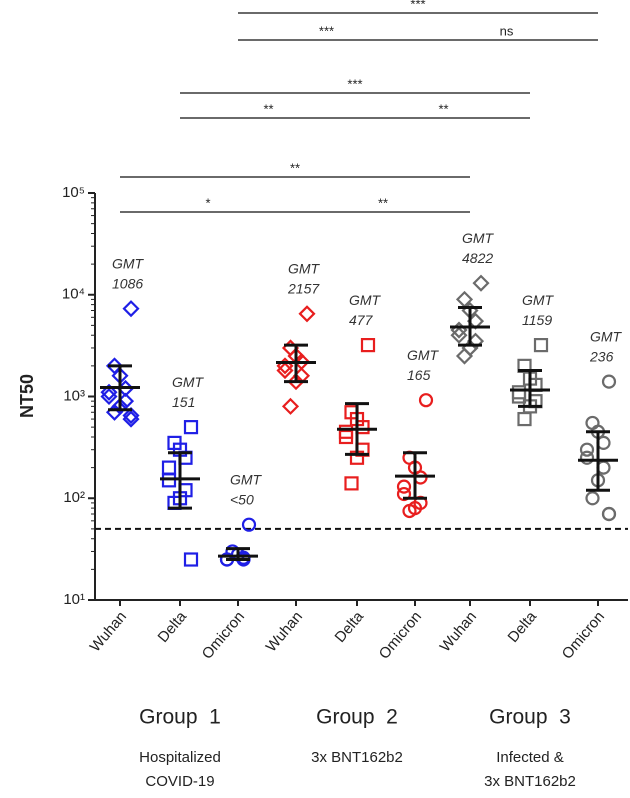  Describe the element at coordinates (507, 30) in the screenshot. I see `significance-label: ns` at that location.